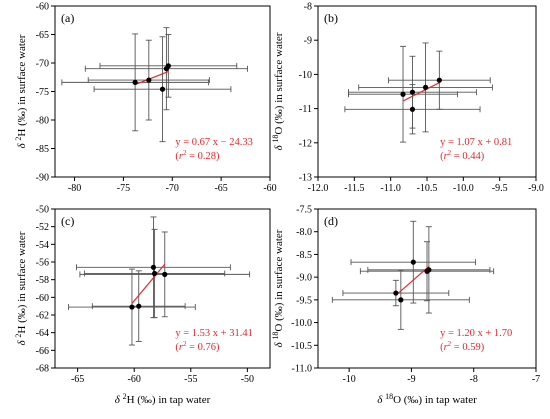 Image resolution: width=550 pixels, height=419 pixels. What do you see at coordinates (304, 210) in the screenshot?
I see `y-tick-label: -7.5` at bounding box center [304, 210].